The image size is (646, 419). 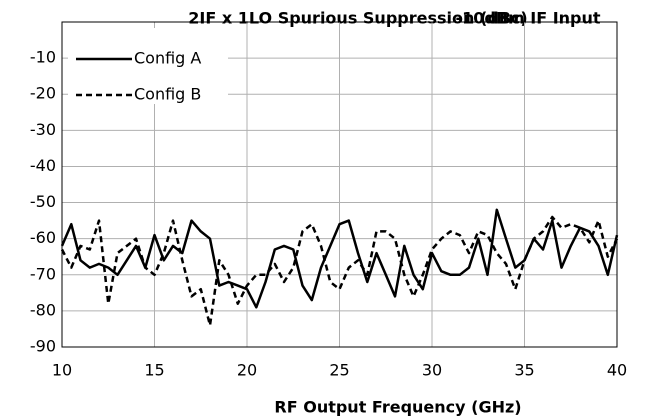 What do you see at coordinates (339, 370) in the screenshot?
I see `x-tick-label: 25` at bounding box center [339, 370].